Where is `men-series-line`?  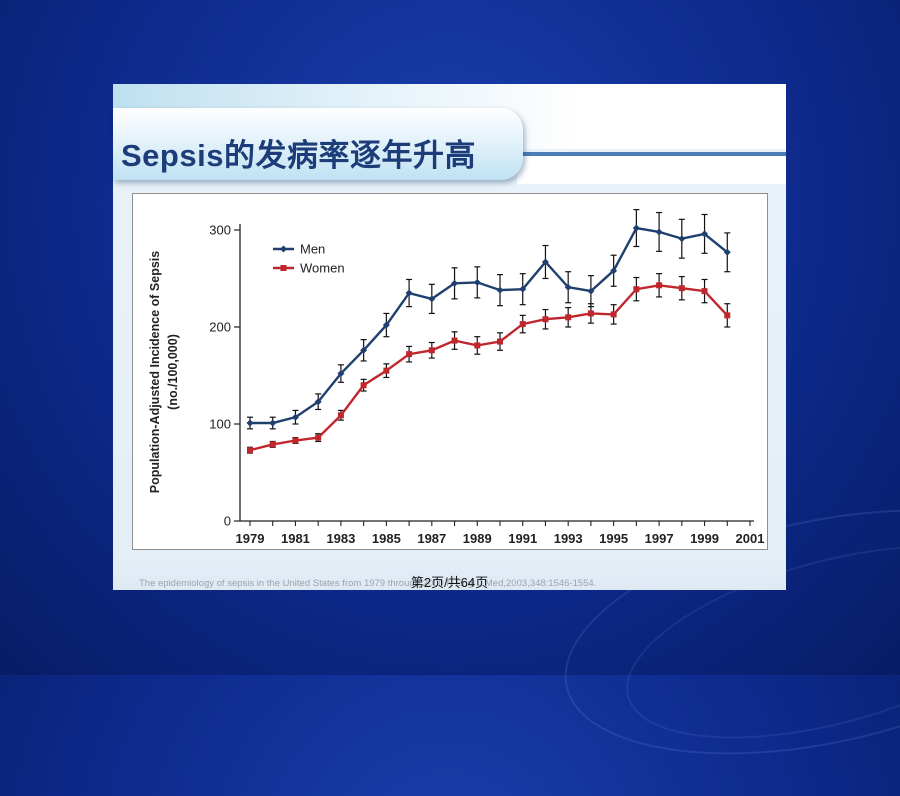
men-series-line is located at coordinates (489, 325).